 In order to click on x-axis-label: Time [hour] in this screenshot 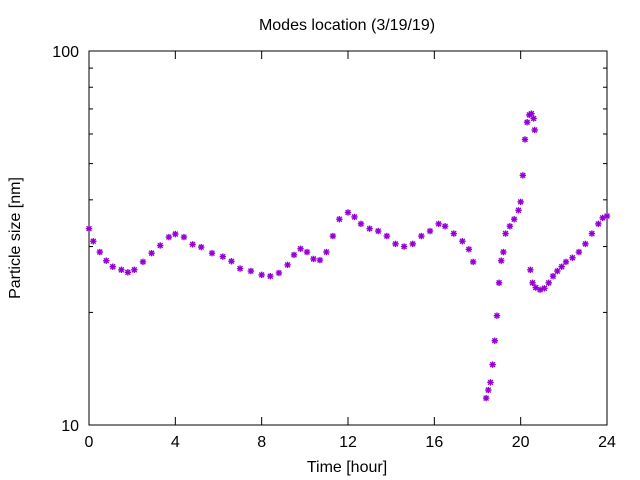, I will do `click(347, 467)`.